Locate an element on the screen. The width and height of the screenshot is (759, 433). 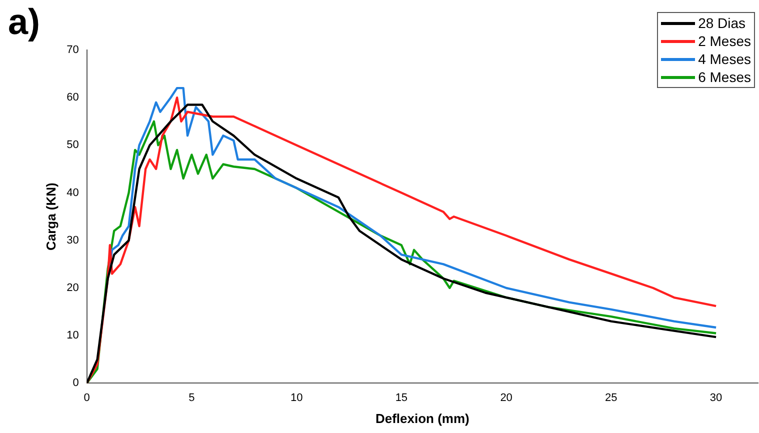
y-tick-label: 40 is located at coordinates (72, 192).